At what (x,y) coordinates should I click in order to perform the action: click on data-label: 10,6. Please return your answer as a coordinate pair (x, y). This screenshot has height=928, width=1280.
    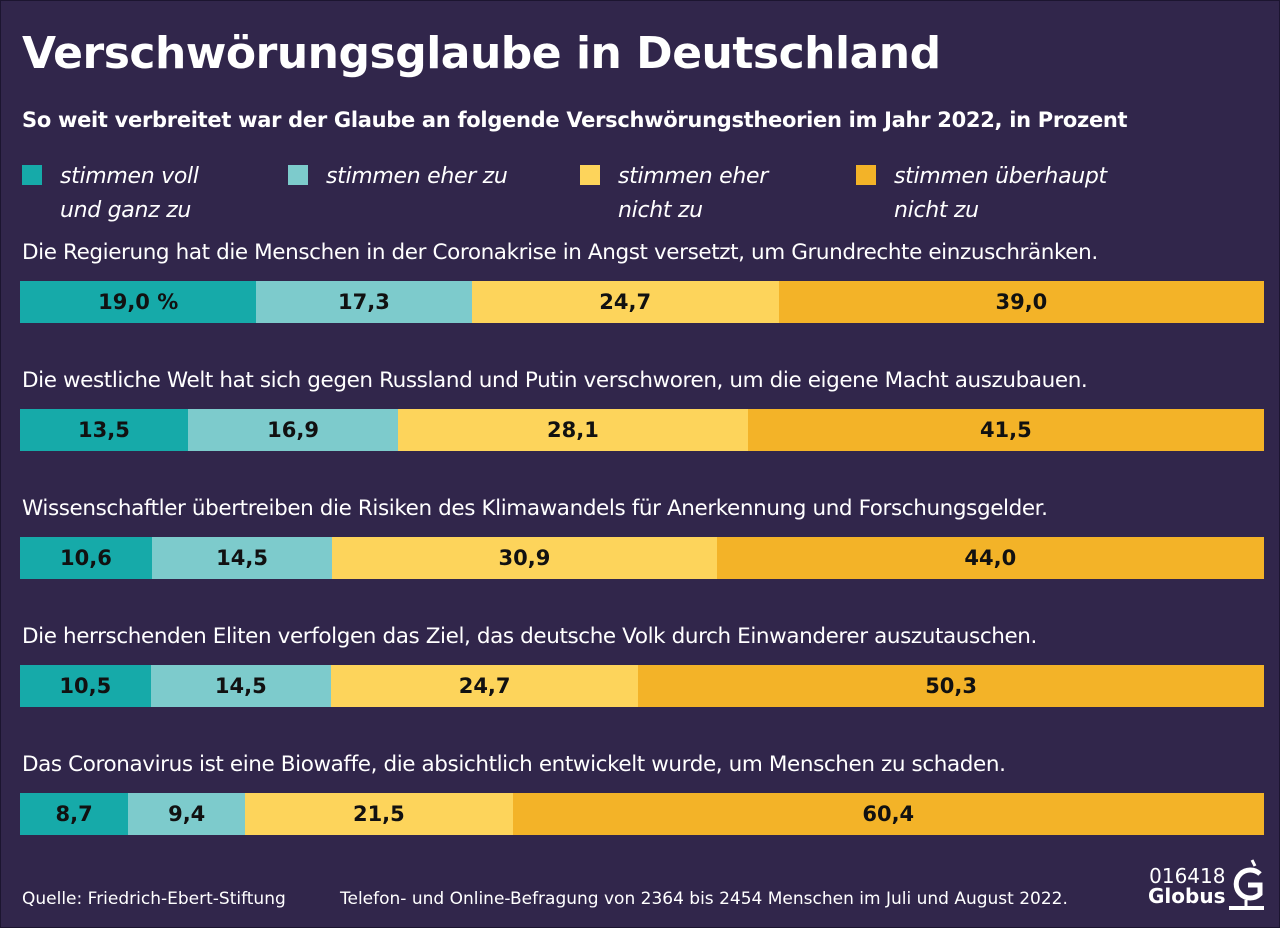
    Looking at the image, I should click on (86, 558).